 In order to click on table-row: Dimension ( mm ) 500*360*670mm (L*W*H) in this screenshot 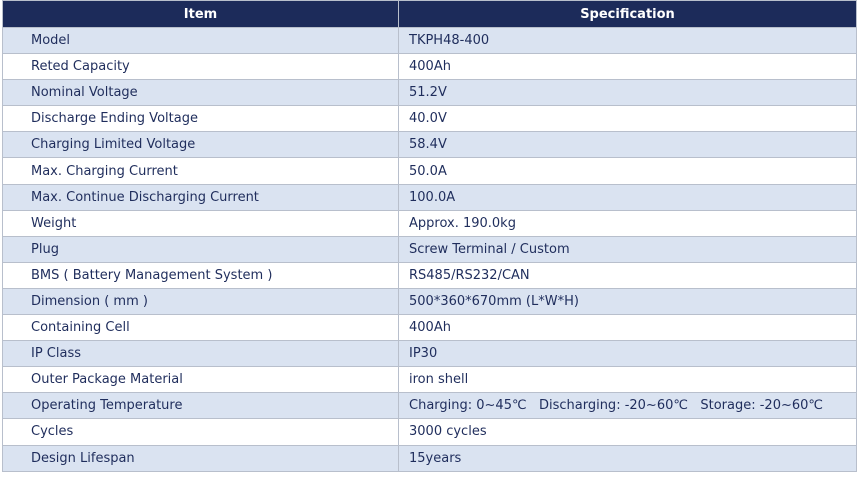, I will do `click(429, 301)`.